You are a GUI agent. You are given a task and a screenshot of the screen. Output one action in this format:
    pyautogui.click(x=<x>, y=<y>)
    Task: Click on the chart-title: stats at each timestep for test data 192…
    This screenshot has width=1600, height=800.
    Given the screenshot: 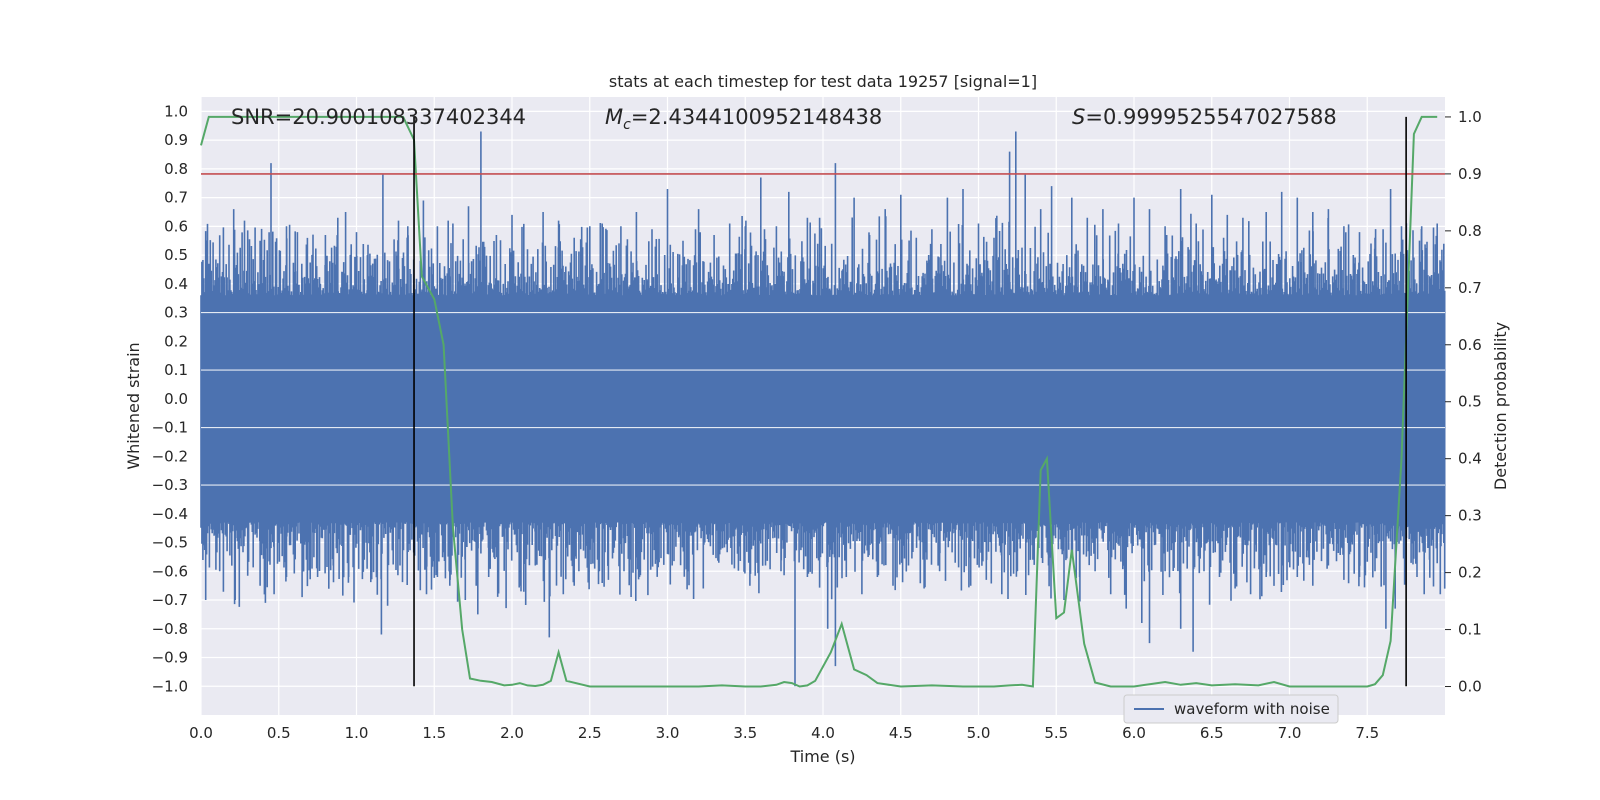 What is the action you would take?
    pyautogui.click(x=823, y=81)
    